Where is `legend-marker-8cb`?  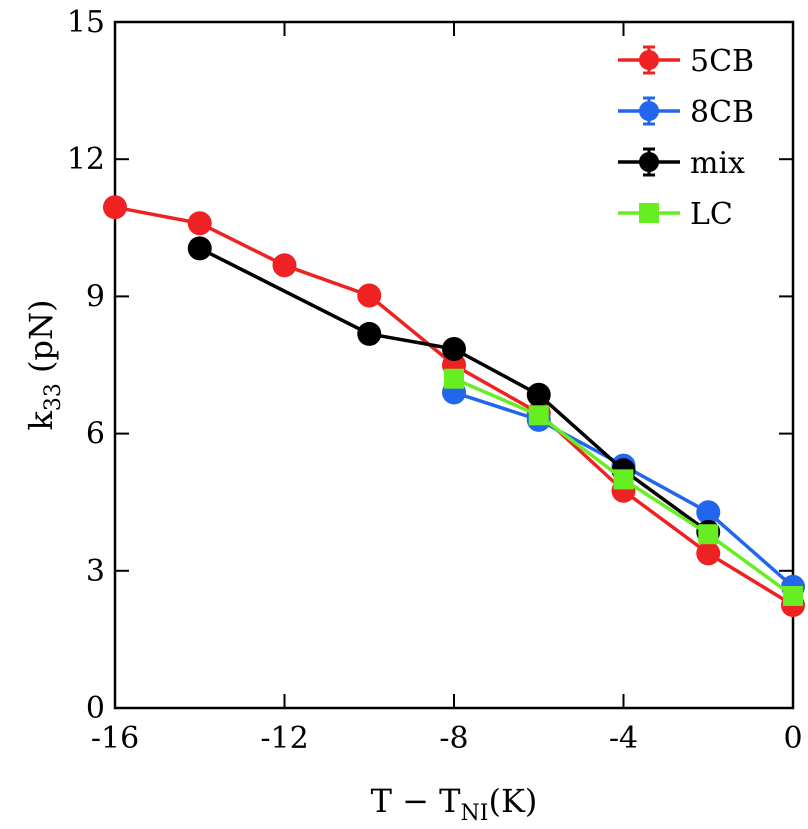
legend-marker-8cb is located at coordinates (649, 111).